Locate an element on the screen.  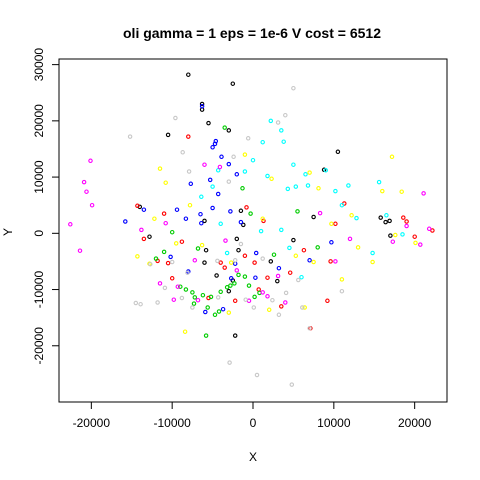
y-tick-label: -10000 is located at coordinates (39, 290).